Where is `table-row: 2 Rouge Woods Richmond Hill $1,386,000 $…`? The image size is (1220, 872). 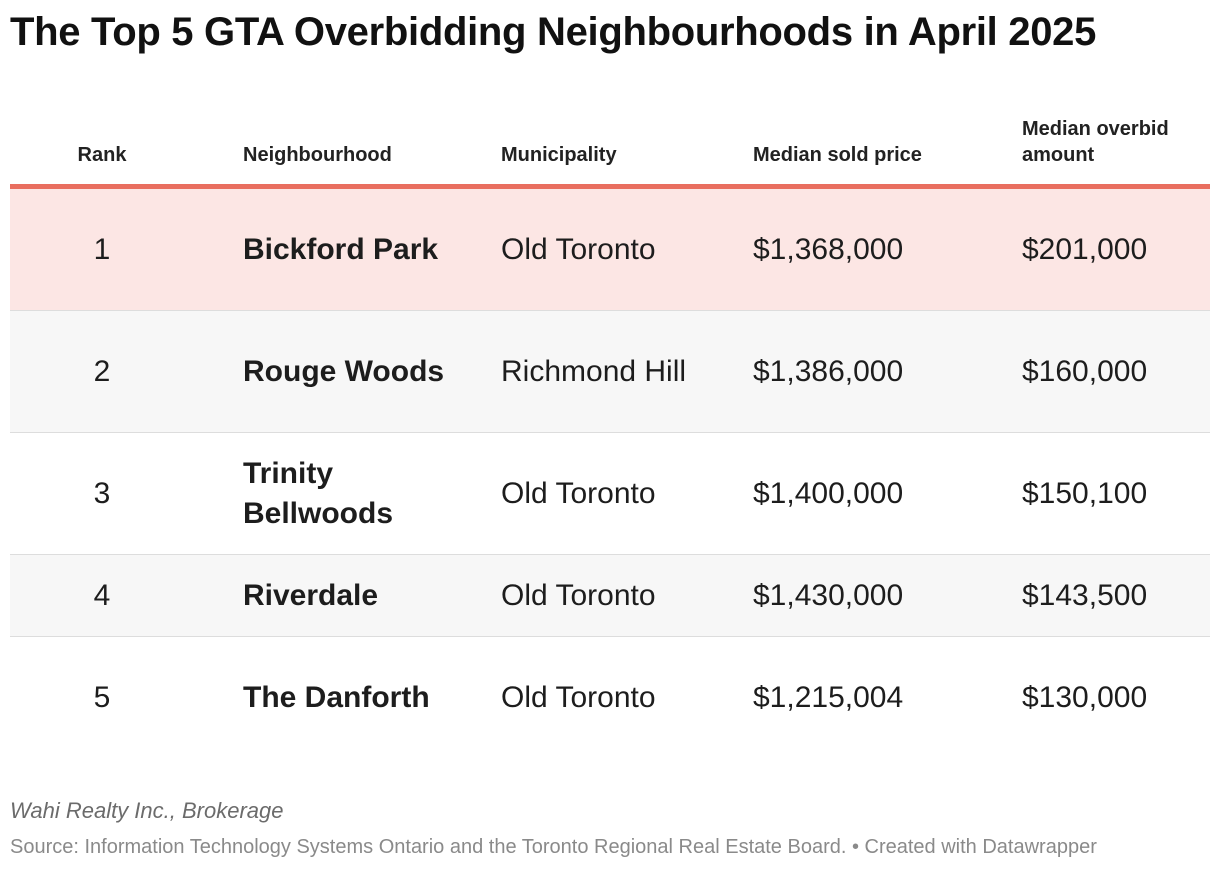
table-row: 2 Rouge Woods Richmond Hill $1,386,000 $… is located at coordinates (610, 372).